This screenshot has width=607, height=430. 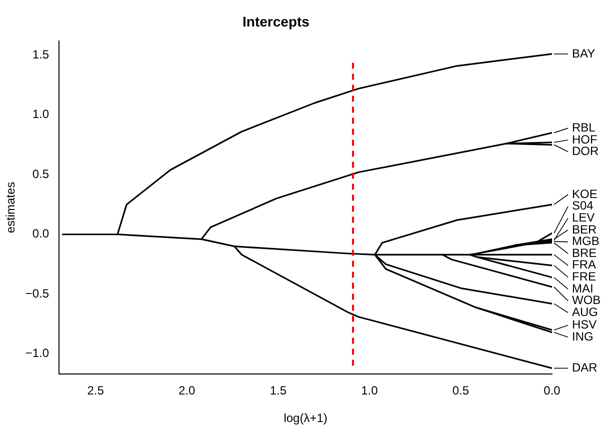 What do you see at coordinates (583, 217) in the screenshot?
I see `text: LEV` at bounding box center [583, 217].